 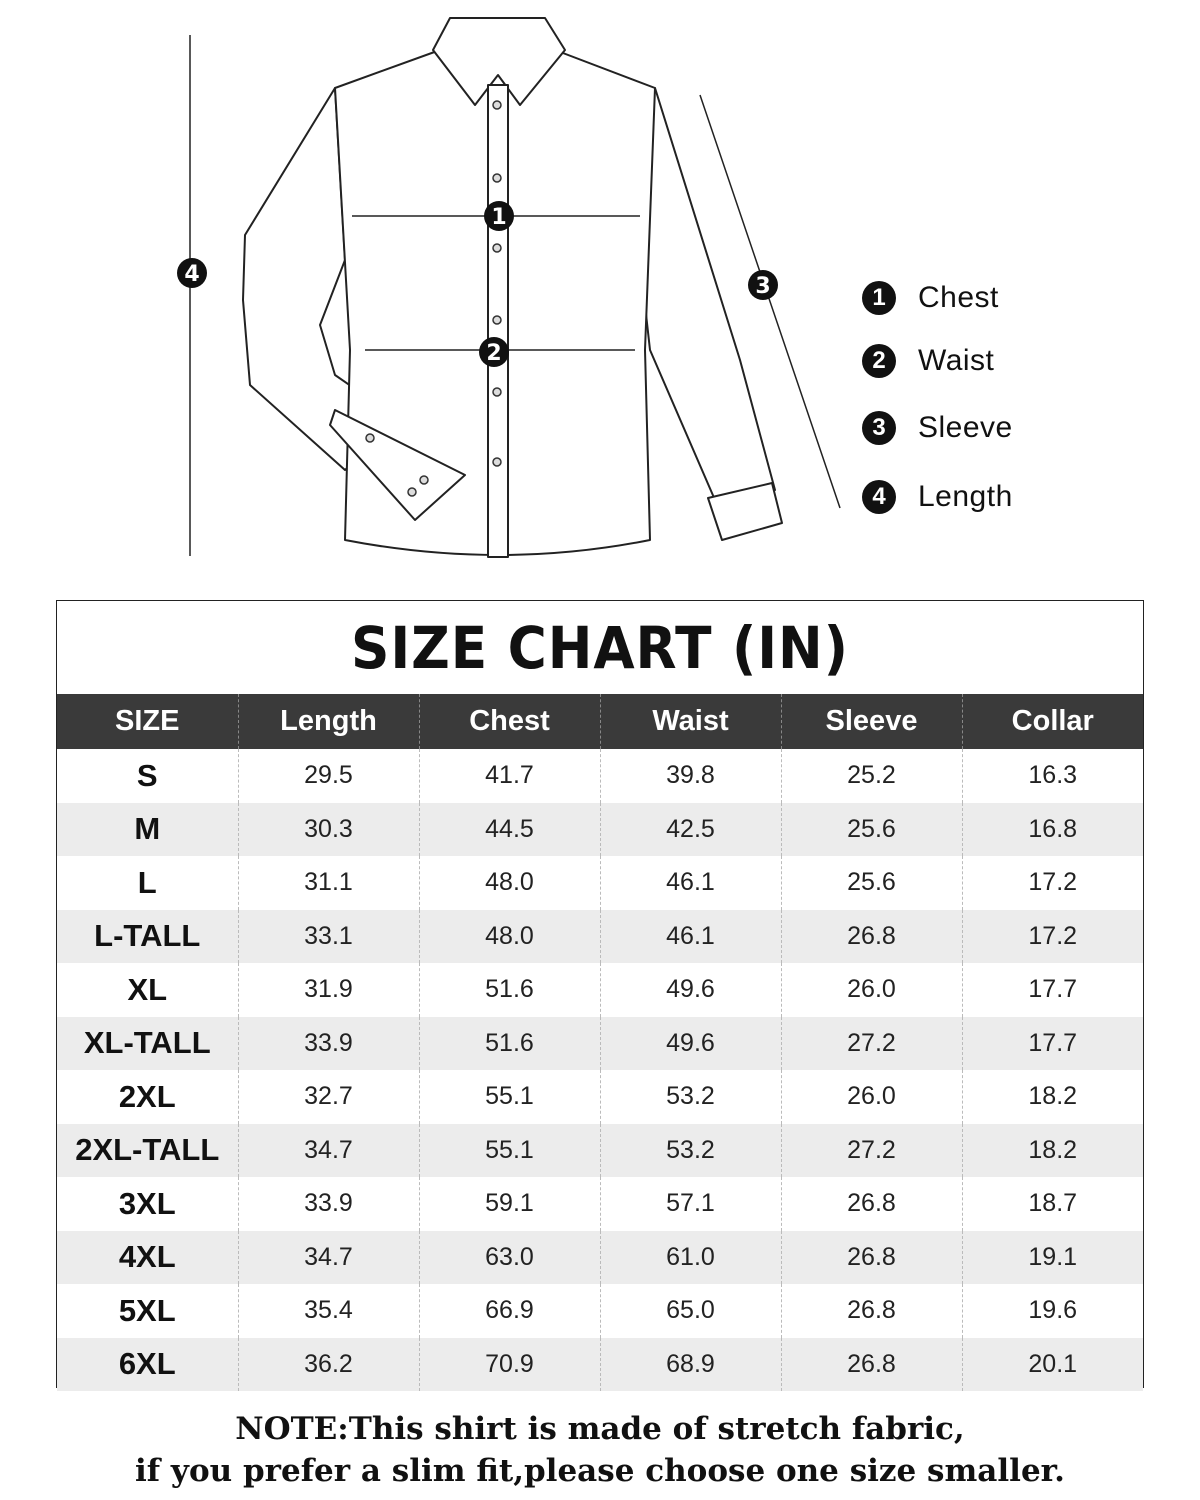 I want to click on left-cuff, so click(x=397, y=465).